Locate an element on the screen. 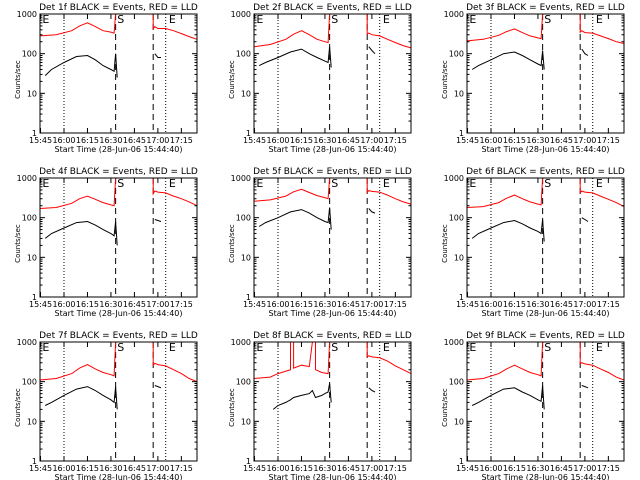 This screenshot has width=640, height=480. panel-title: Det 8f BLACK = Events, RED = LLD is located at coordinates (332, 336).